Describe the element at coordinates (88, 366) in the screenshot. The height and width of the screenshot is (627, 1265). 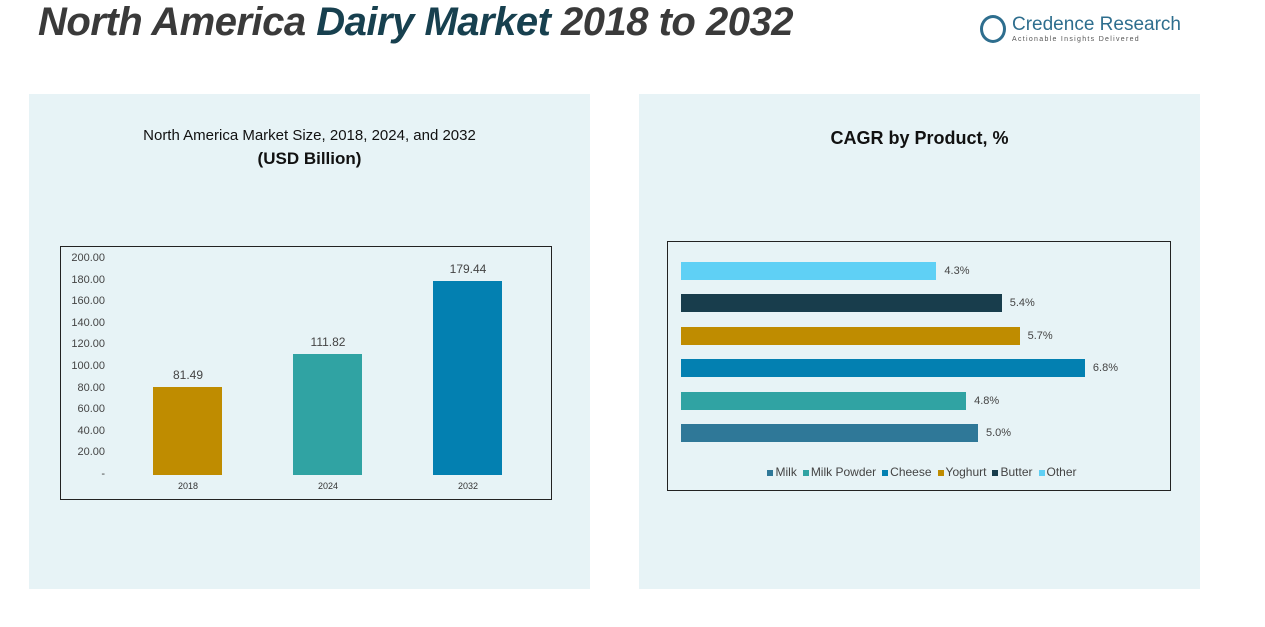
I see `y-tick-label: 100.00` at that location.